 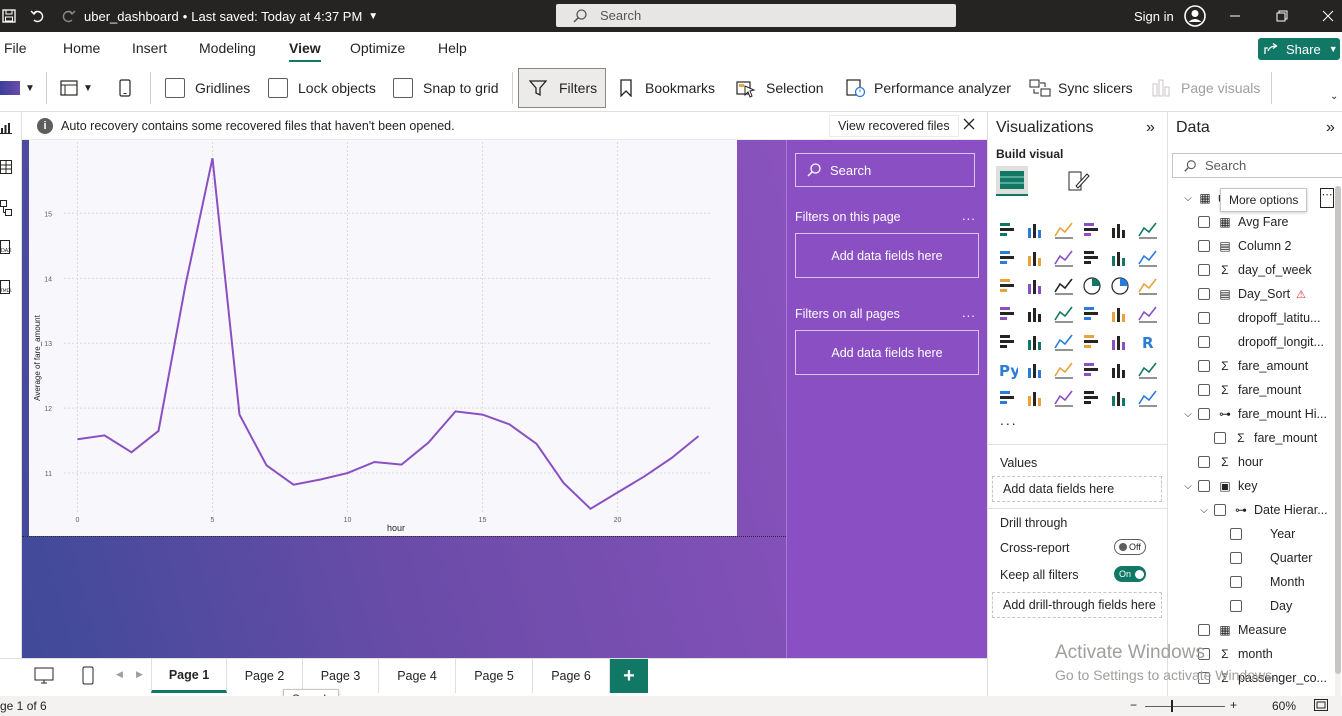 What do you see at coordinates (1064, 398) in the screenshot?
I see `power-automate-icon` at bounding box center [1064, 398].